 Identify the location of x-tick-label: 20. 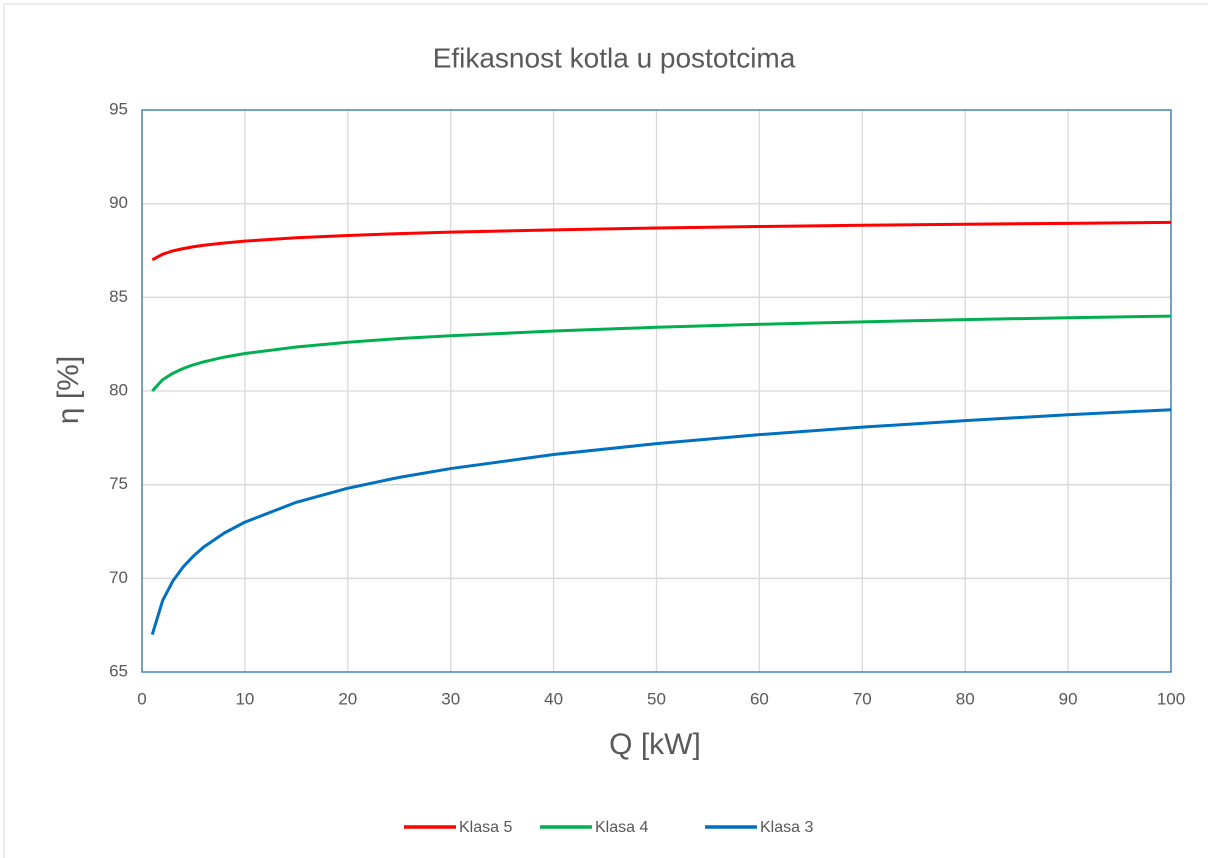
(347, 698).